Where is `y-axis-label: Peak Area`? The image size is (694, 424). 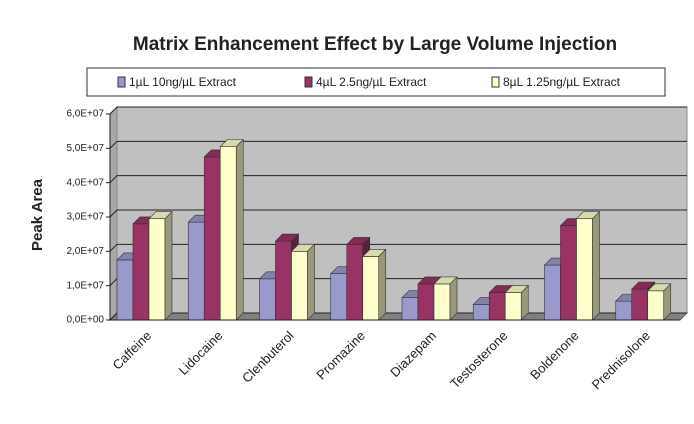
y-axis-label: Peak Area is located at coordinates (37, 214).